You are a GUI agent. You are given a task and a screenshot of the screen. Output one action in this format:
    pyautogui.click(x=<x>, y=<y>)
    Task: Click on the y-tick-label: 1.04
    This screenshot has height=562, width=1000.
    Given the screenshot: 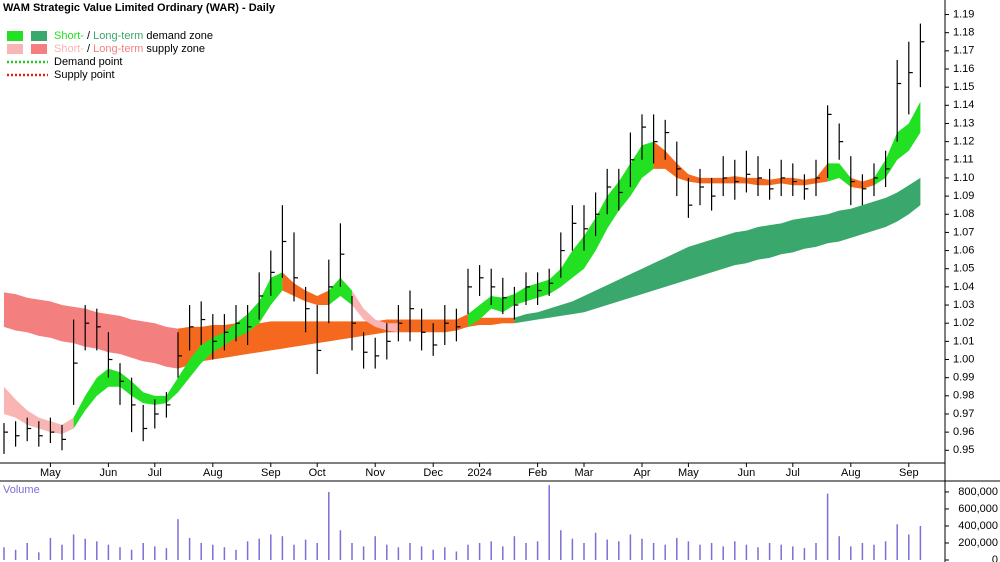 What is the action you would take?
    pyautogui.click(x=963, y=287)
    